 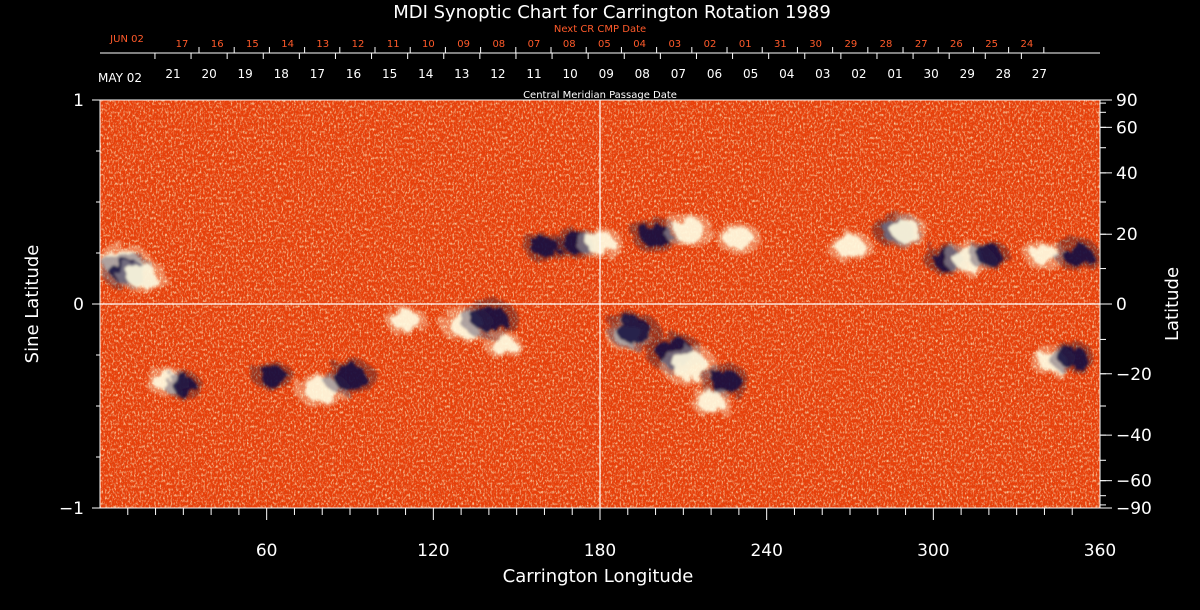 What do you see at coordinates (745, 44) in the screenshot?
I see `next-cmp-date-label: 01` at bounding box center [745, 44].